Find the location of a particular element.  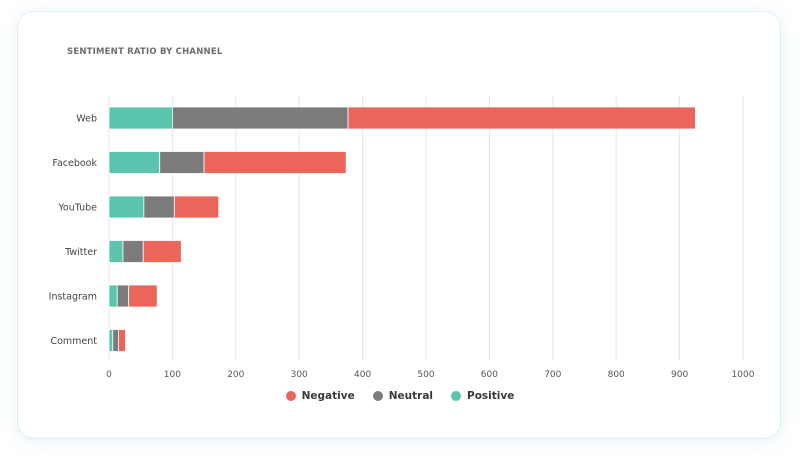

bar-negative-facebook is located at coordinates (275, 162).